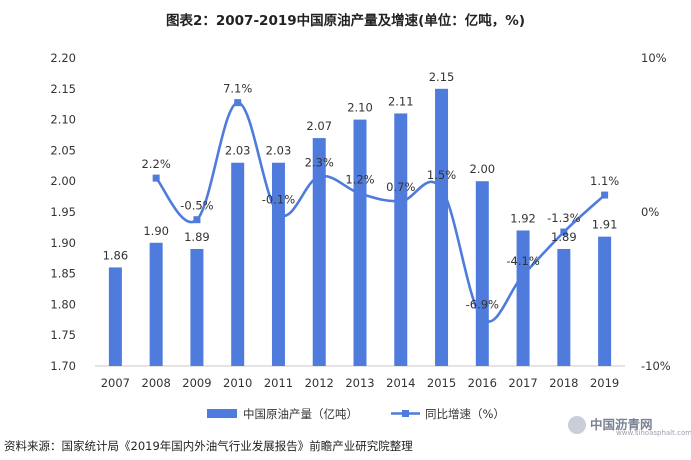 The image size is (691, 460). I want to click on chart-title: 图表2：2007-2019中国原油产量及增速(单位：亿吨，%), so click(345, 21).